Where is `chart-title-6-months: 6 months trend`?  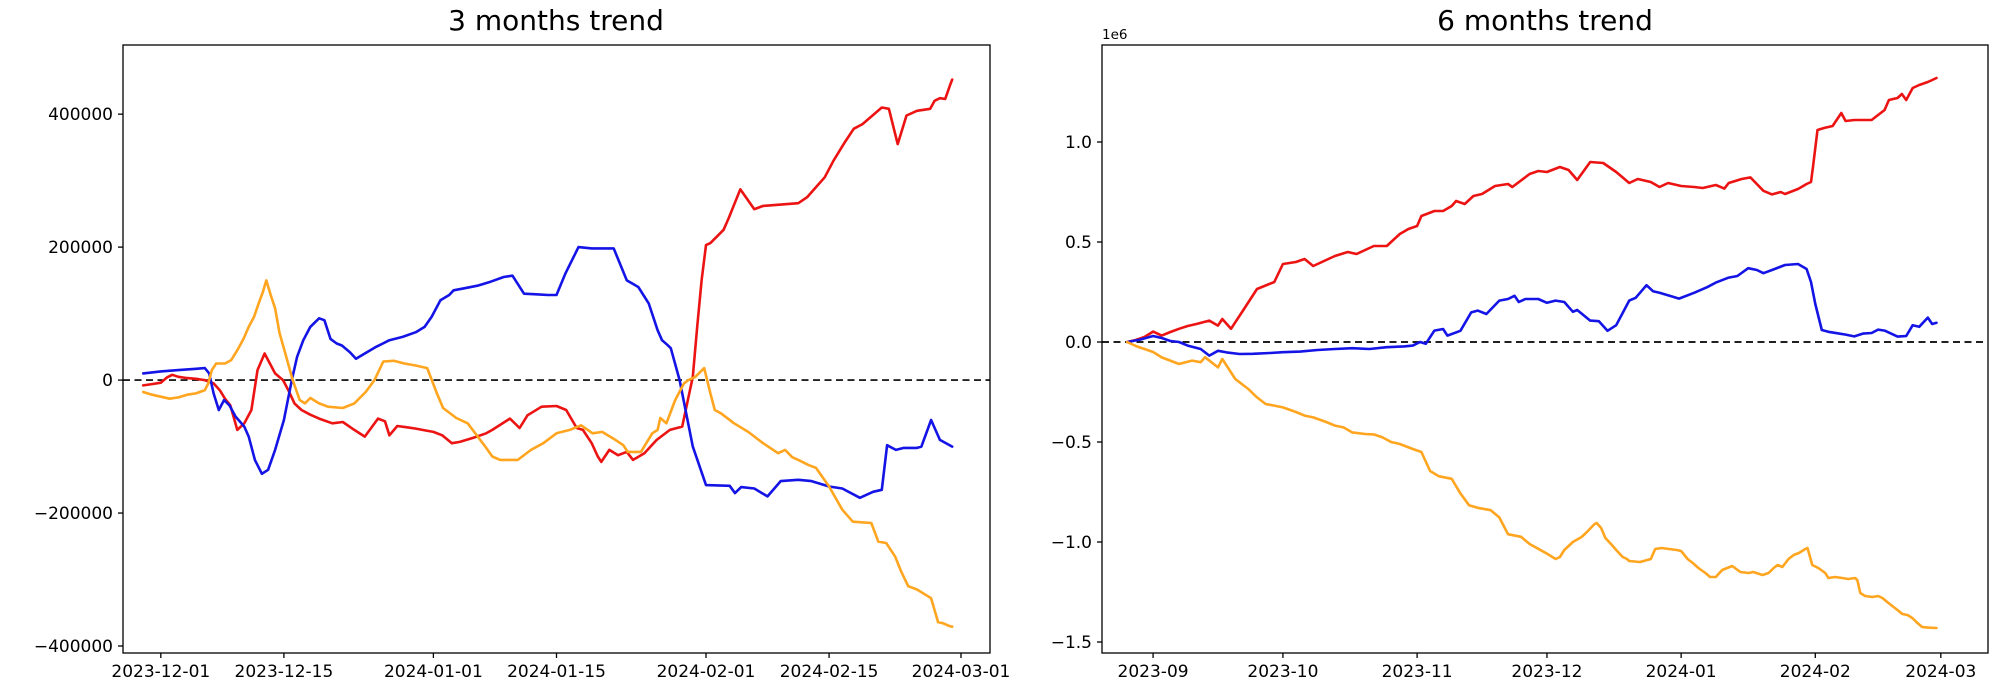 chart-title-6-months: 6 months trend is located at coordinates (1545, 20).